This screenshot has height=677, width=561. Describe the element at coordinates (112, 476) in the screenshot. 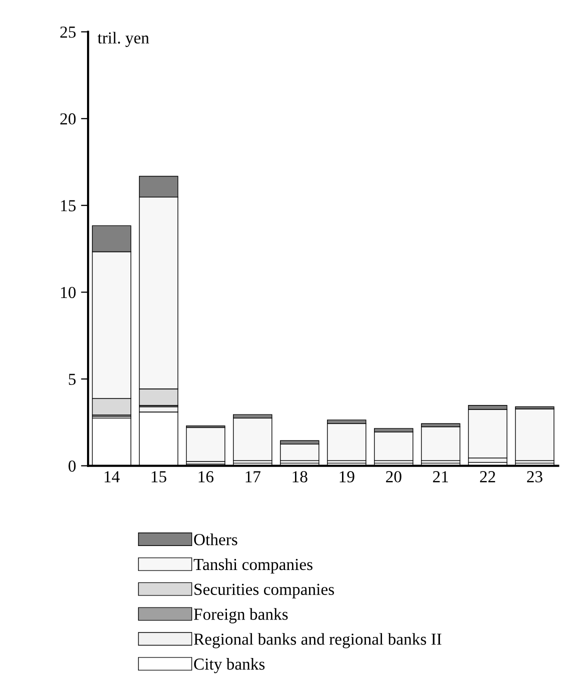

I see `x-tick-label: 14` at that location.